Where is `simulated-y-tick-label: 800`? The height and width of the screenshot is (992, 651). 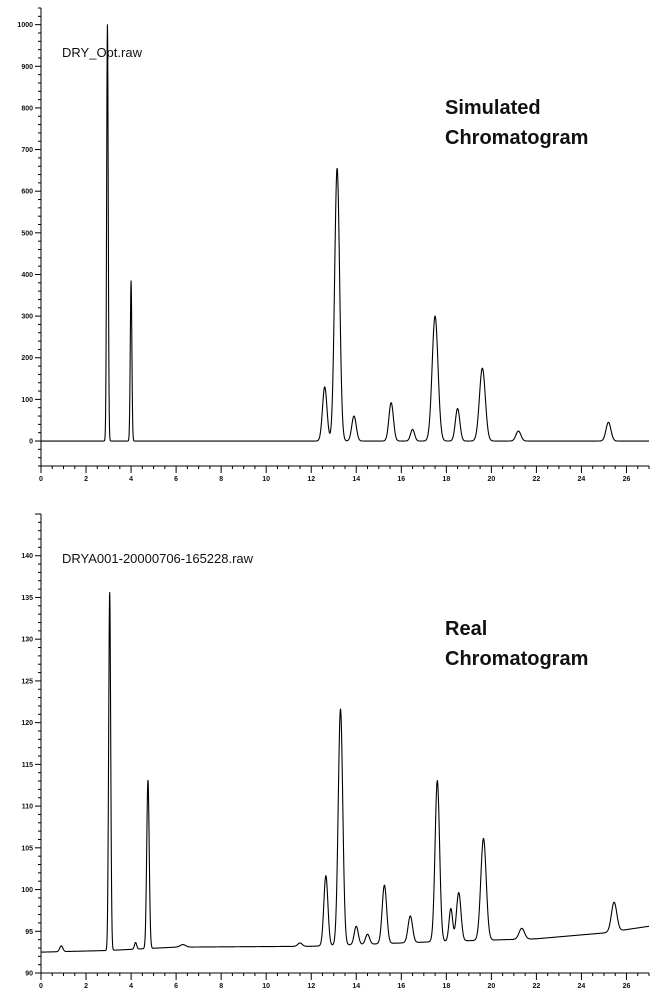
simulated-y-tick-label: 800 is located at coordinates (27, 108).